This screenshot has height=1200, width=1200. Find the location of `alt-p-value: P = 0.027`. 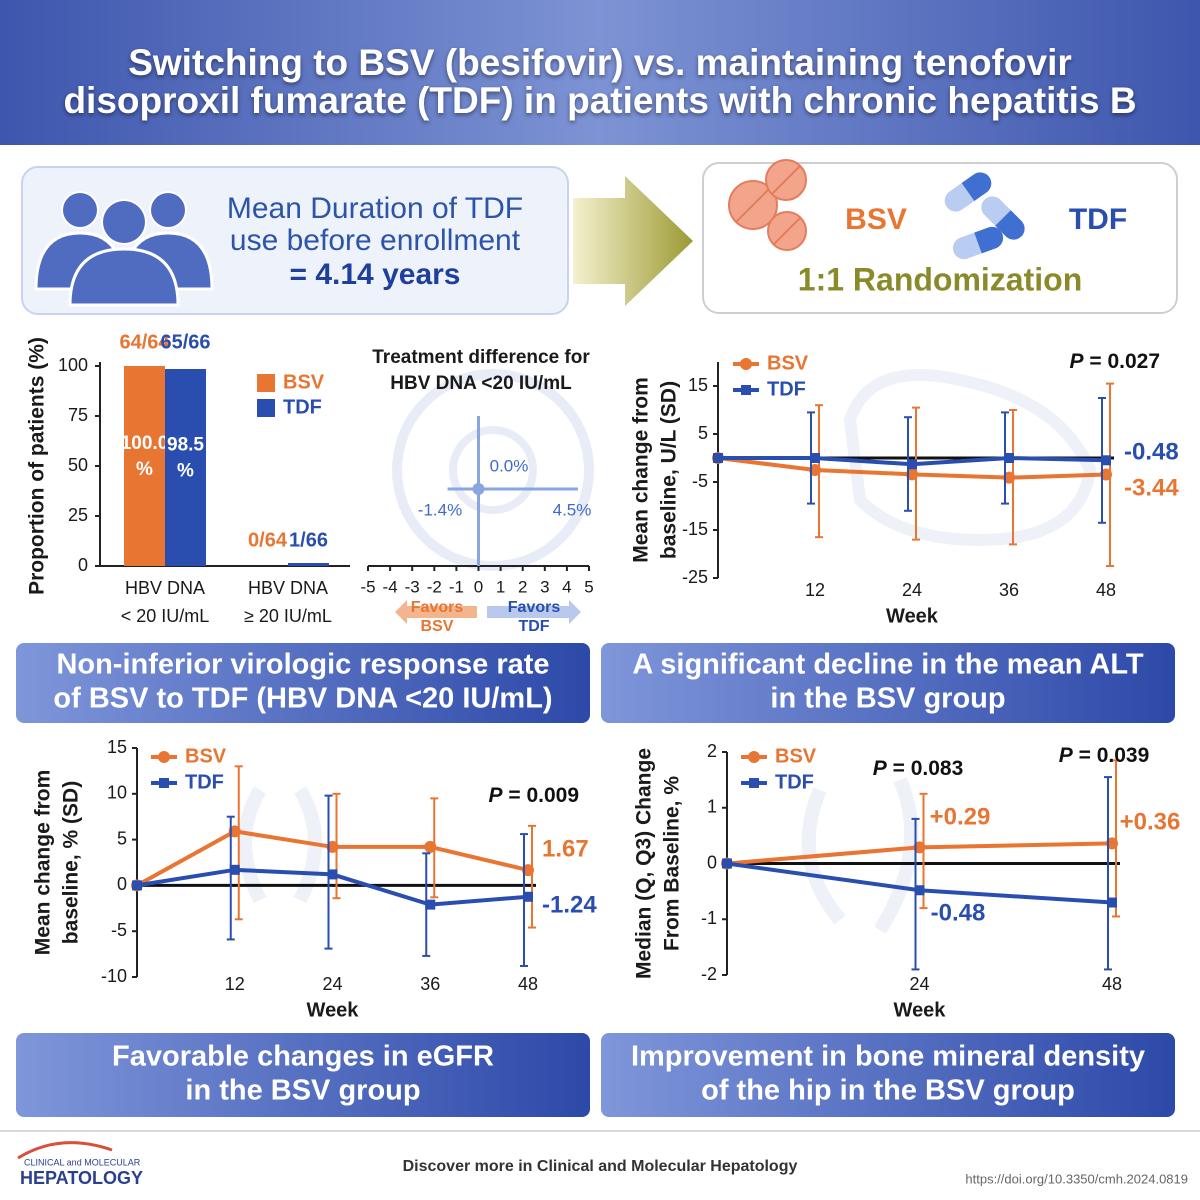

alt-p-value: P = 0.027 is located at coordinates (1115, 361).